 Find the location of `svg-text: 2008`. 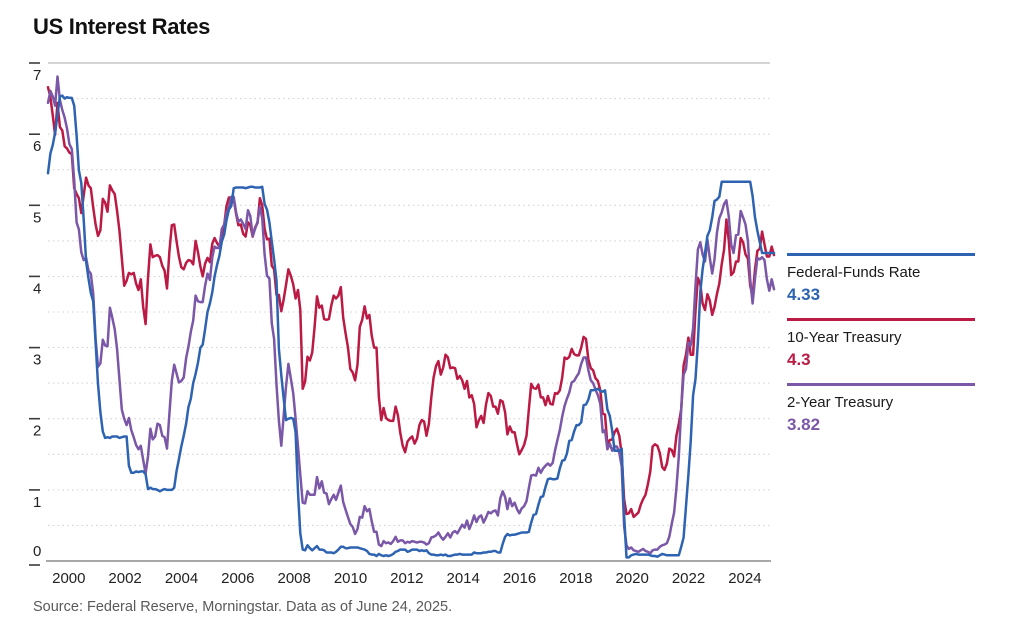

svg-text: 2008 is located at coordinates (294, 578).